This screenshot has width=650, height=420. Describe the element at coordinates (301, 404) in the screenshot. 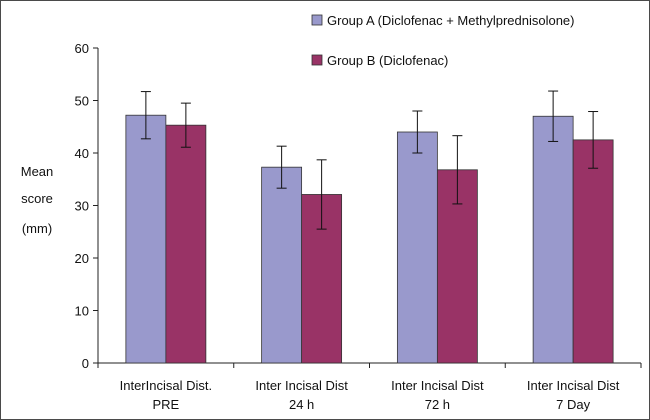

I see `x-tick-label: 24 h` at that location.